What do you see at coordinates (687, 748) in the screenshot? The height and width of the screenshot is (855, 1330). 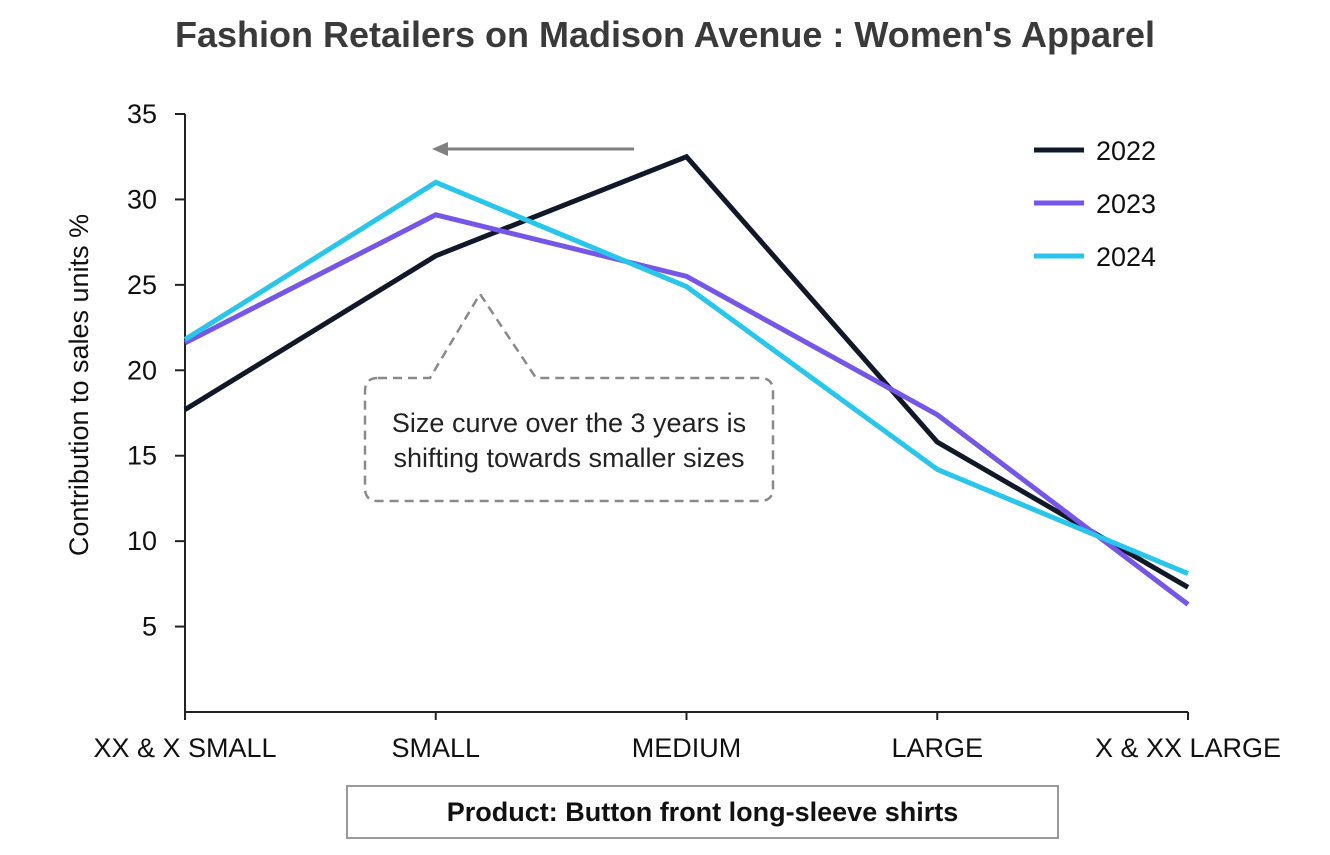 I see `x-tick-label: MEDIUM` at bounding box center [687, 748].